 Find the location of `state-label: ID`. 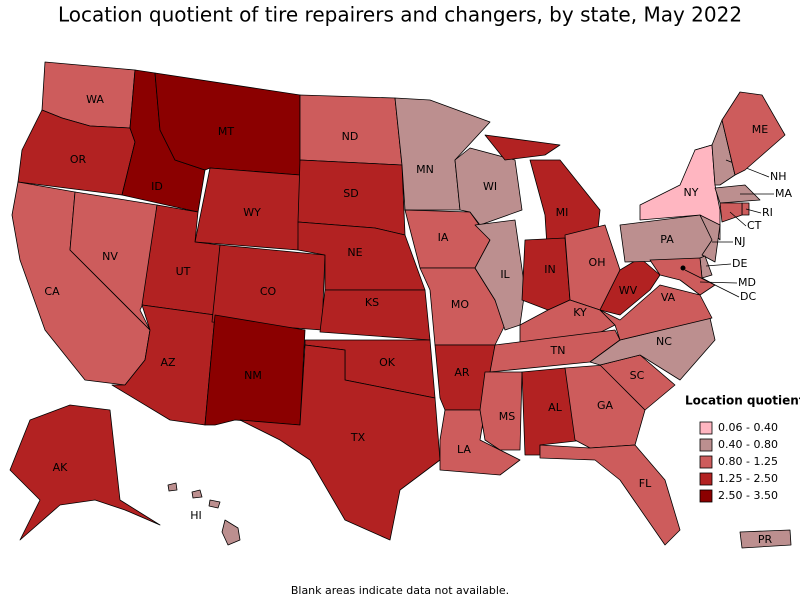

state-label: ID is located at coordinates (157, 186).